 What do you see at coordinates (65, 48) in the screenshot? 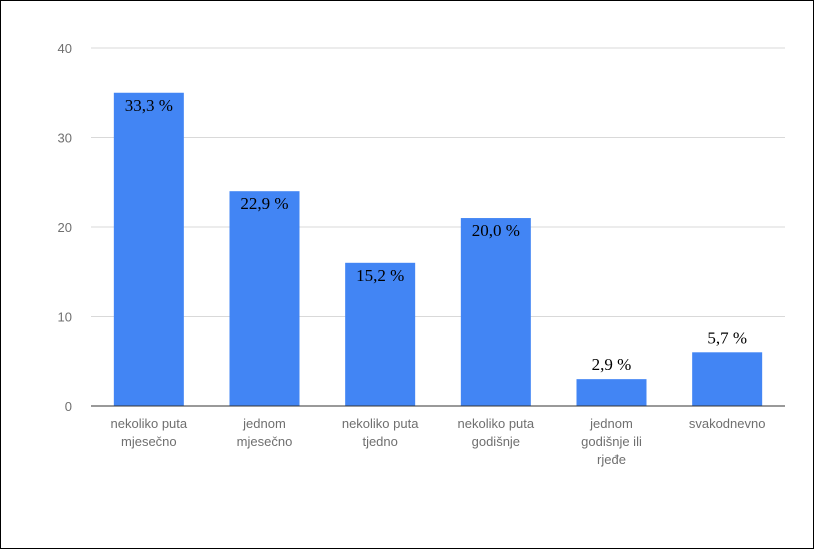
I see `y-tick-label: 40` at bounding box center [65, 48].